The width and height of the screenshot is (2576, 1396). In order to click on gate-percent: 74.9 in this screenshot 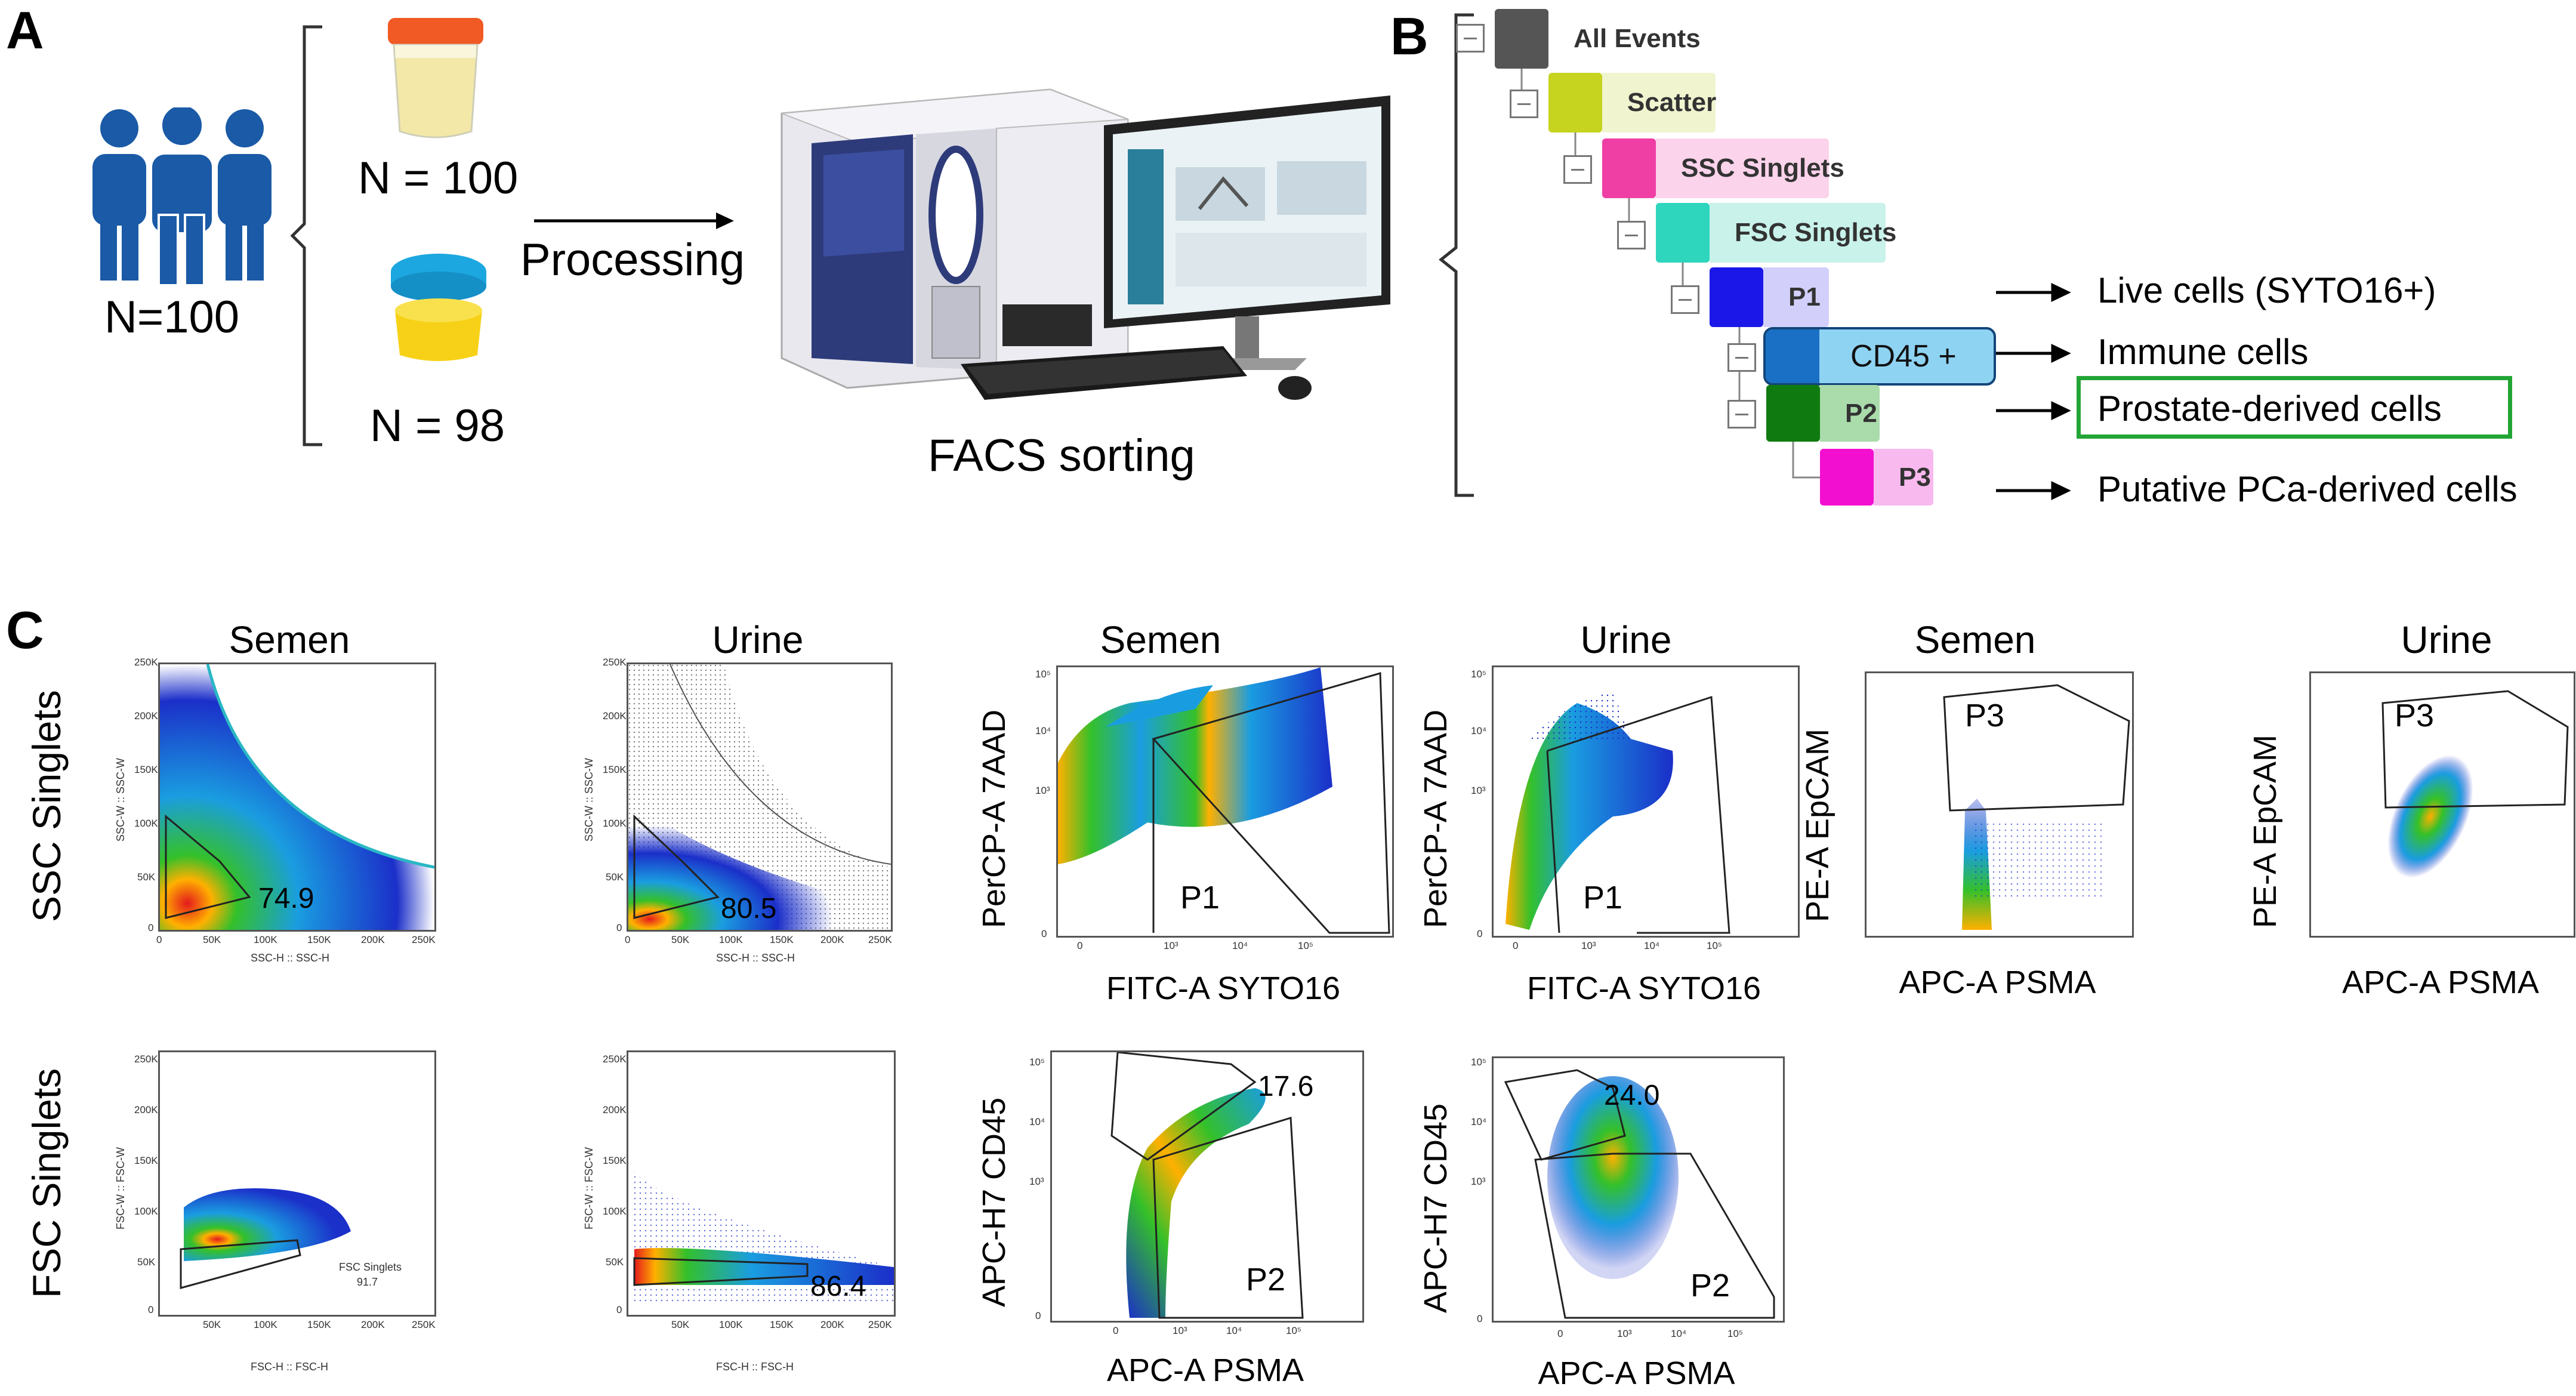, I will do `click(286, 898)`.